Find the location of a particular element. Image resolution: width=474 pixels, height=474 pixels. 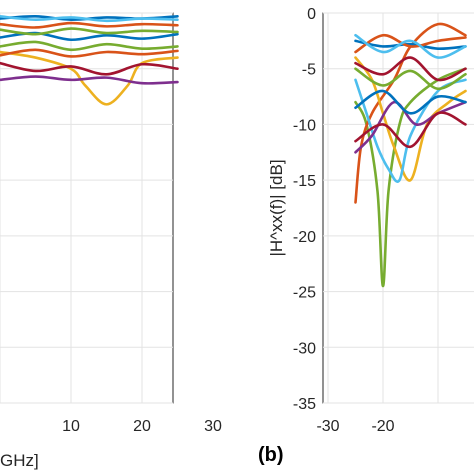

x-tick-label: 20 is located at coordinates (142, 426).